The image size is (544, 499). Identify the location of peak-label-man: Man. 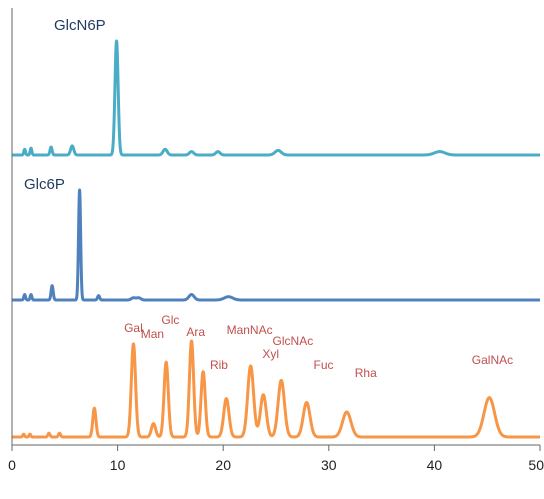
(152, 334).